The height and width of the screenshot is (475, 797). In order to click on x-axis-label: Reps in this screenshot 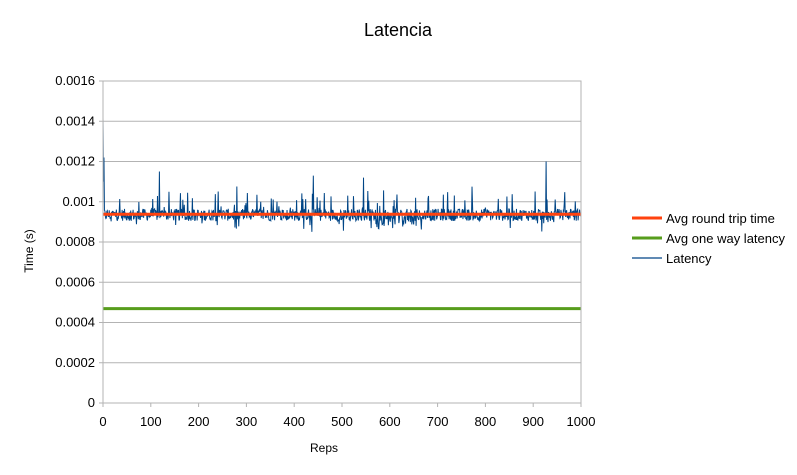, I will do `click(324, 448)`.